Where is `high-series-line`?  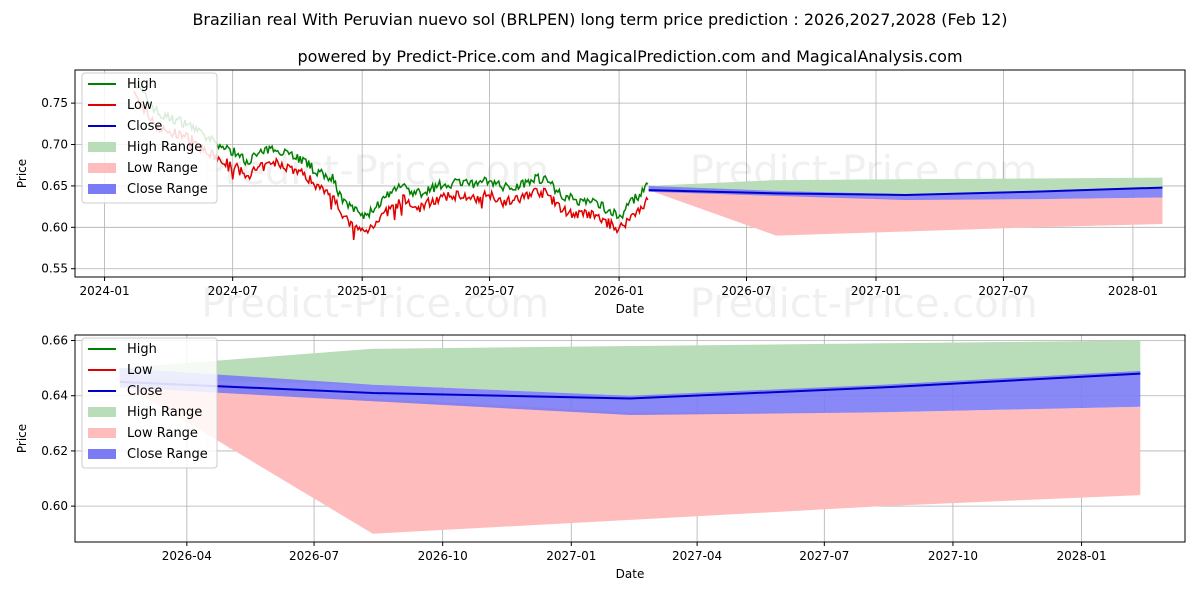
high-series-line is located at coordinates (391, 152).